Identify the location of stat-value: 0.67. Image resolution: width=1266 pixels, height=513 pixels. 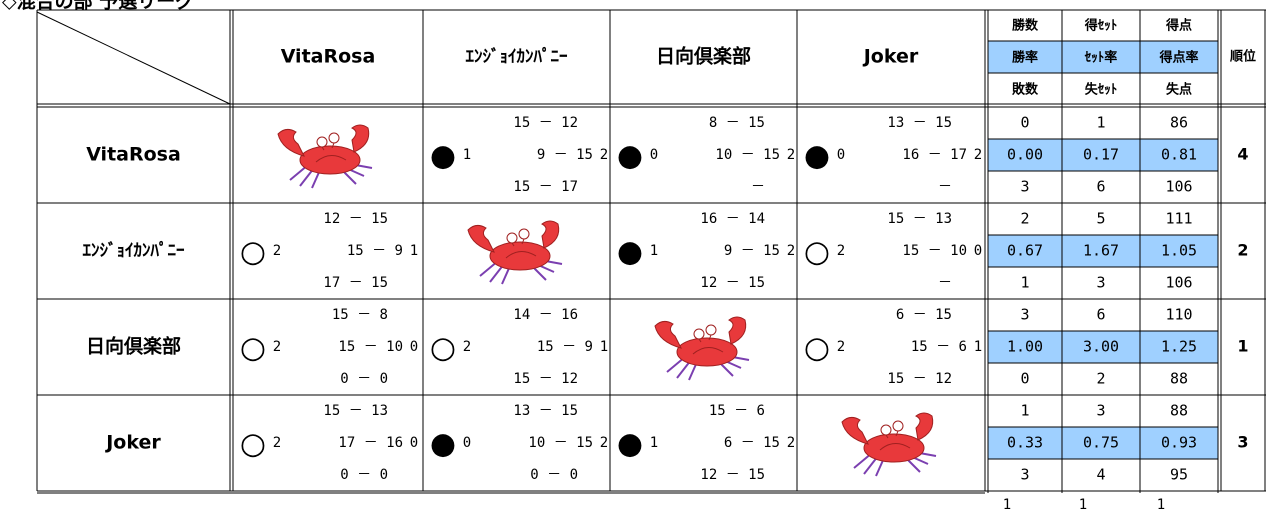
(1025, 251).